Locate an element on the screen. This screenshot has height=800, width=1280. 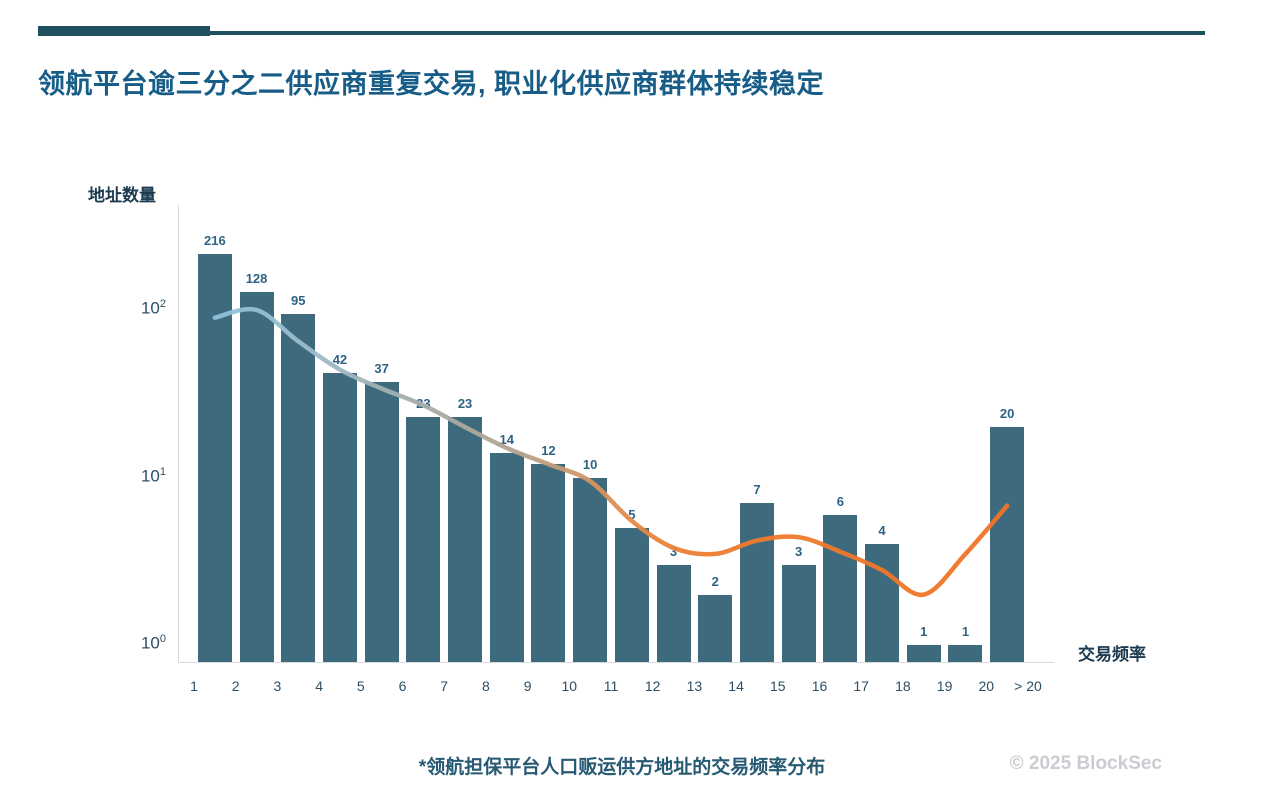
x-tick-label: 5 is located at coordinates (360, 686).